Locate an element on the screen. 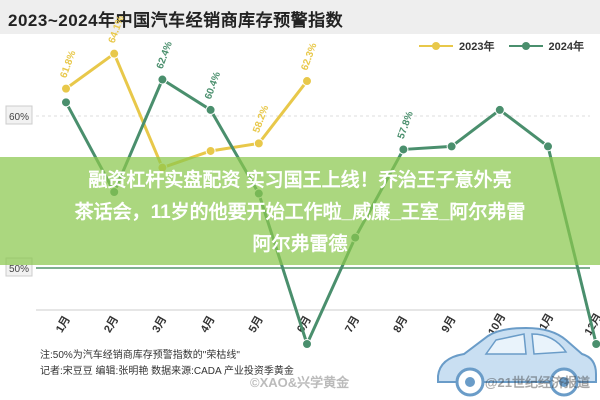 Image resolution: width=600 pixels, height=400 pixels. x-tick-label: 8月 is located at coordinates (400, 324).